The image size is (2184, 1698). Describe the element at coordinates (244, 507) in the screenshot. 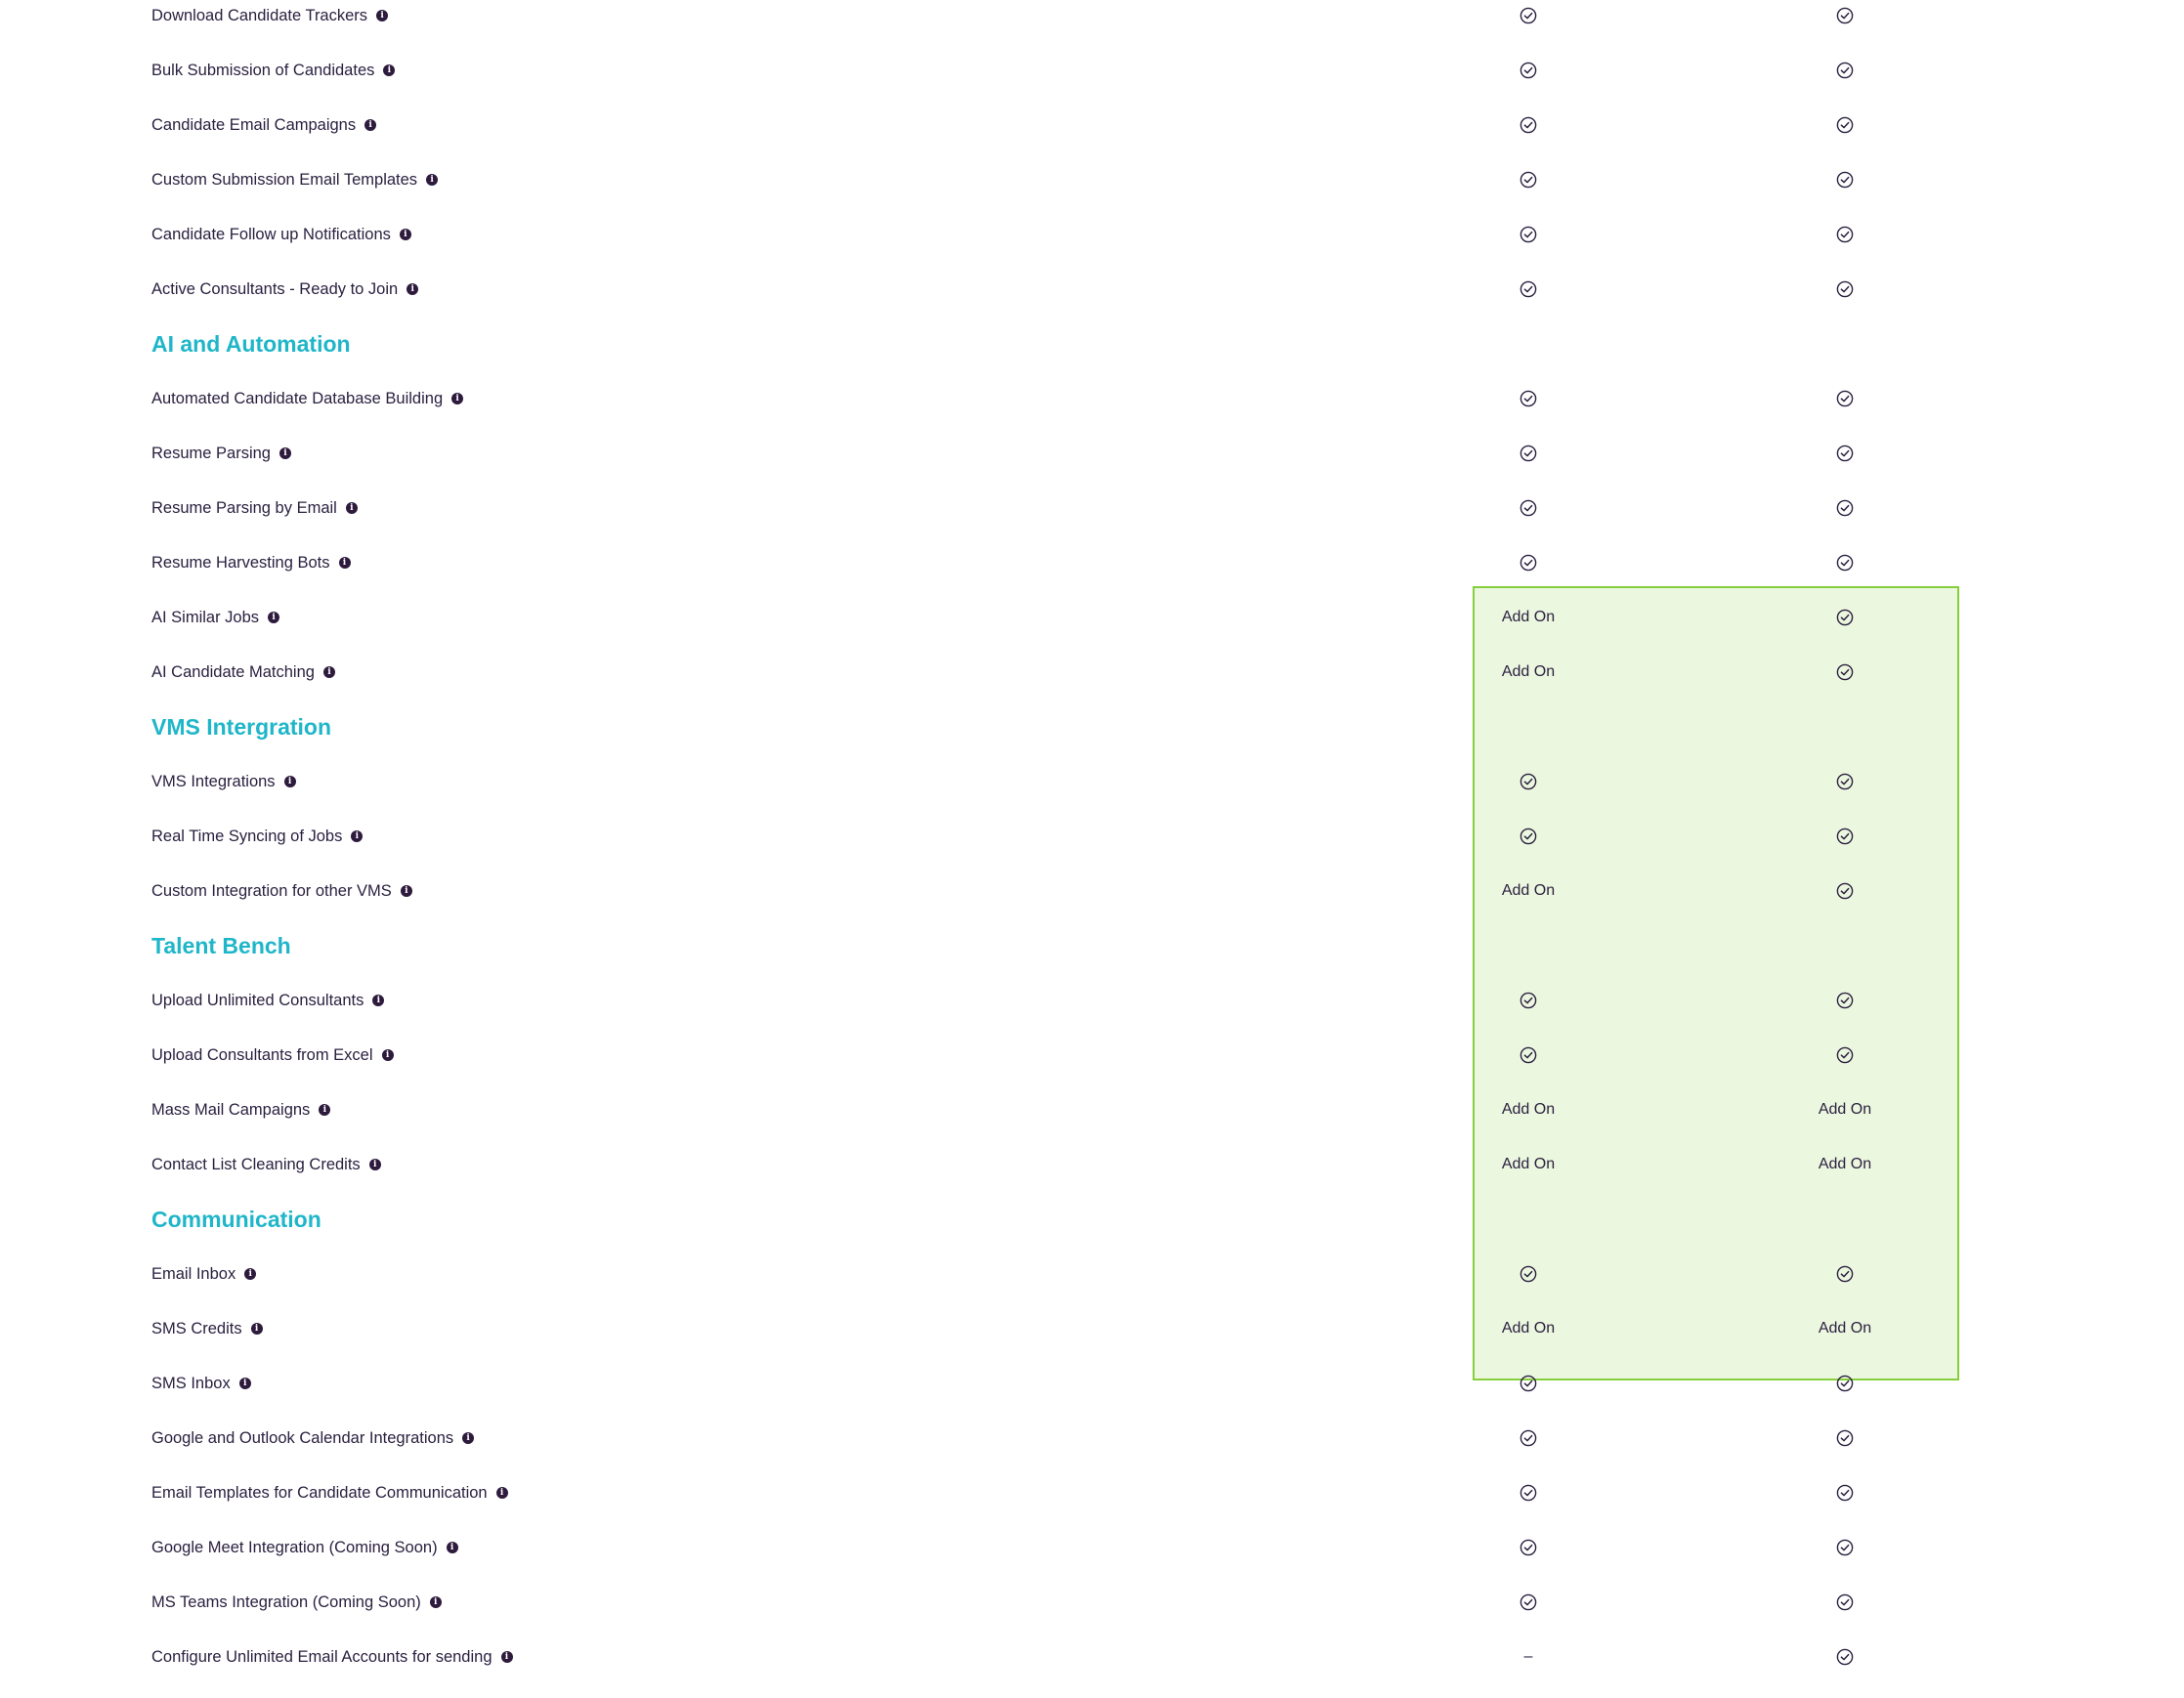

I see `feature-label: Resume Parsing by Email` at that location.